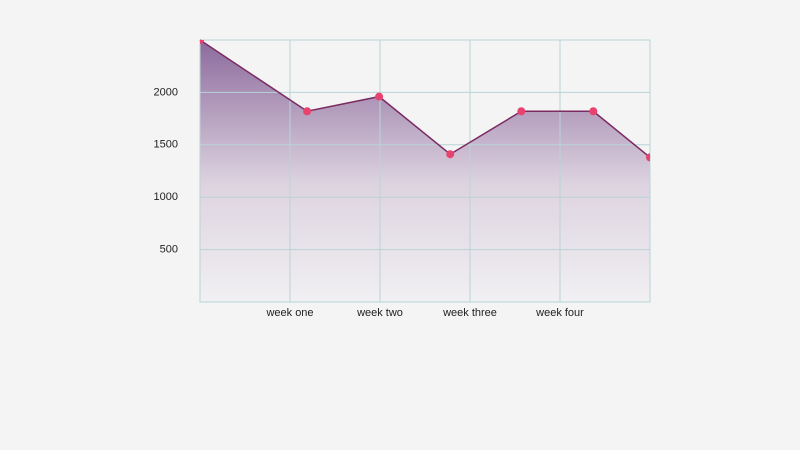 The image size is (800, 450). Describe the element at coordinates (289, 313) in the screenshot. I see `x-tick-label: week one` at that location.